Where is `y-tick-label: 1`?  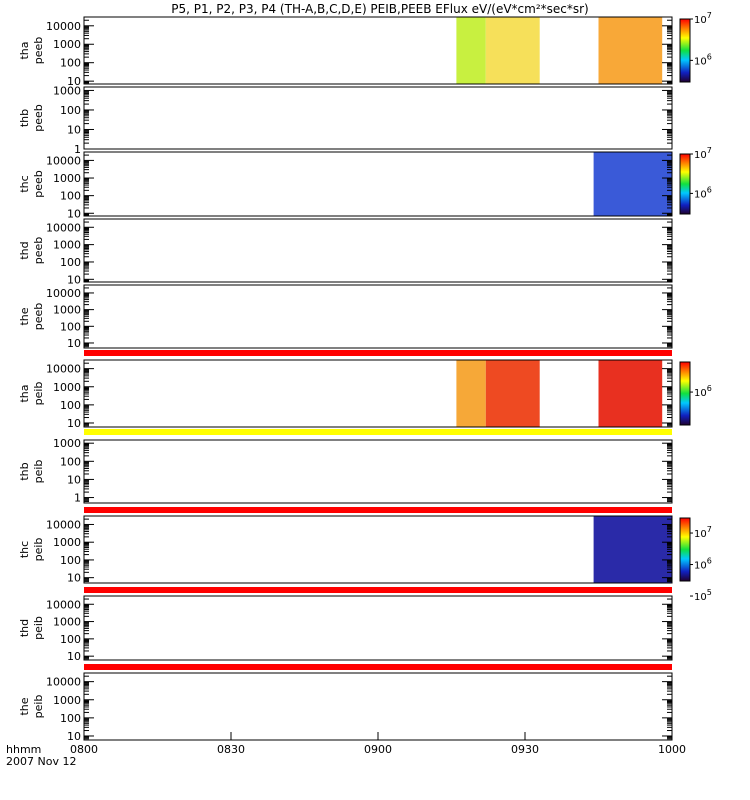 y-tick-label: 1 is located at coordinates (77, 498).